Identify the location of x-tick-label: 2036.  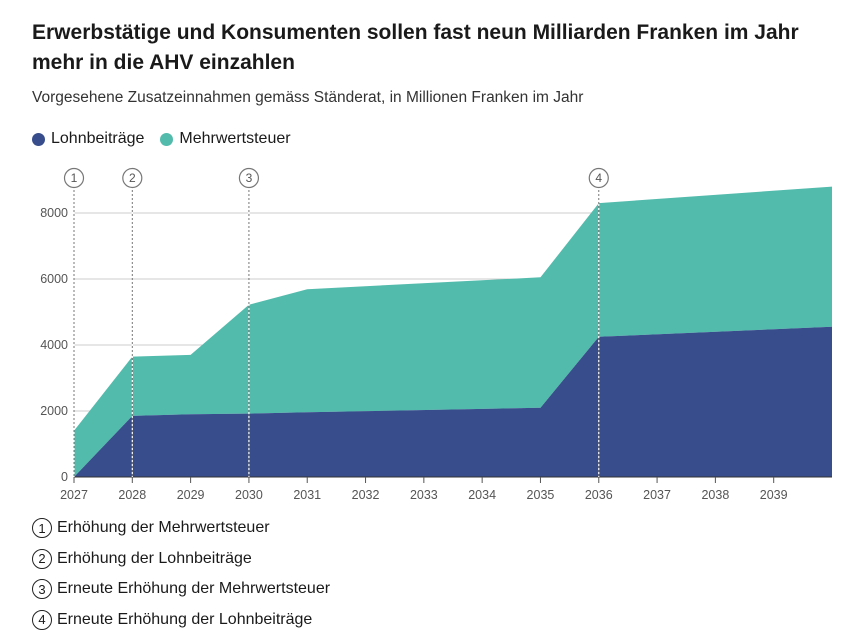
(599, 495).